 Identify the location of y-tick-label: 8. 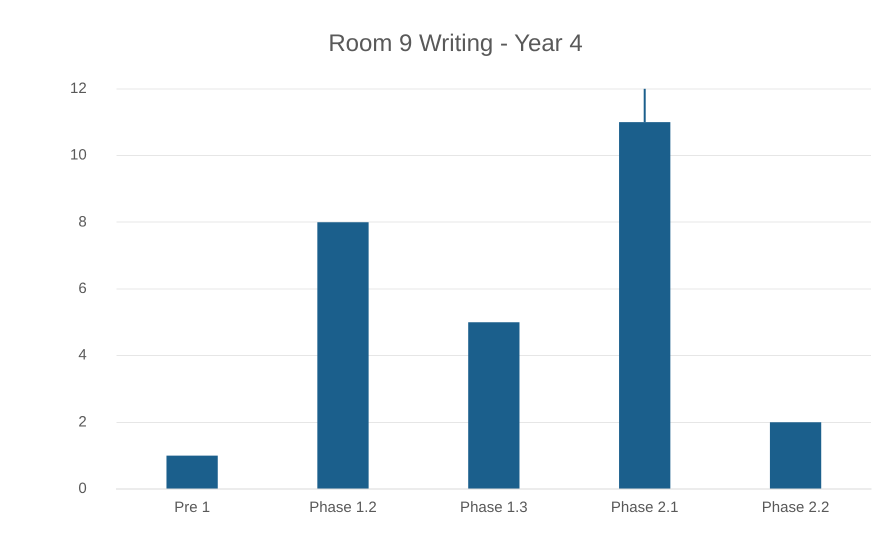
(82, 221).